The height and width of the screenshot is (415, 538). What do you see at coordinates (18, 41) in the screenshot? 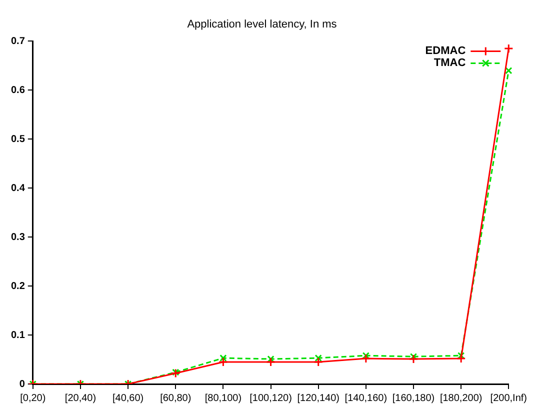
I see `y-tick-label: 0.7` at bounding box center [18, 41].